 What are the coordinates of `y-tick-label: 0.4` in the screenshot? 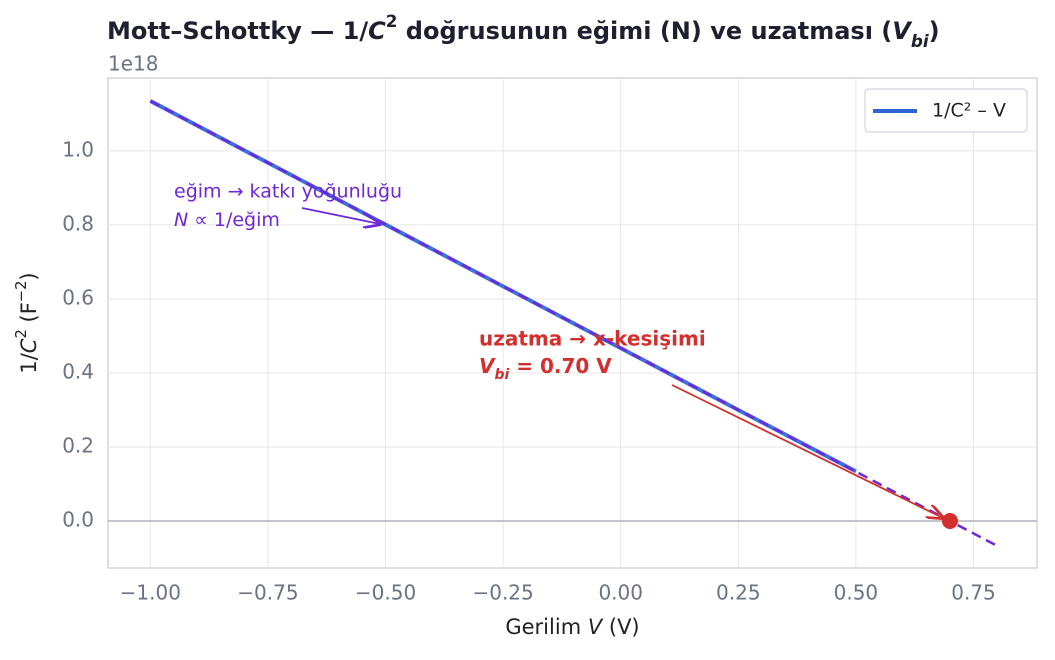 It's located at (78, 371).